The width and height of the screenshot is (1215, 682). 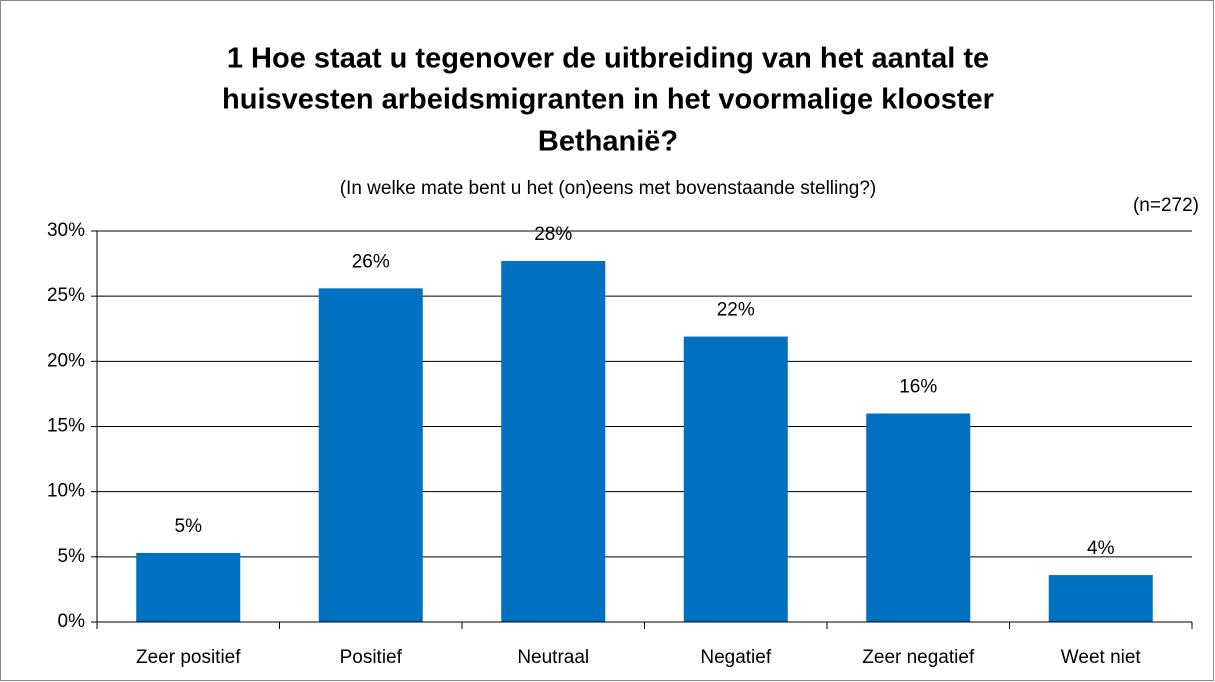 What do you see at coordinates (371, 261) in the screenshot?
I see `data-label: 26%` at bounding box center [371, 261].